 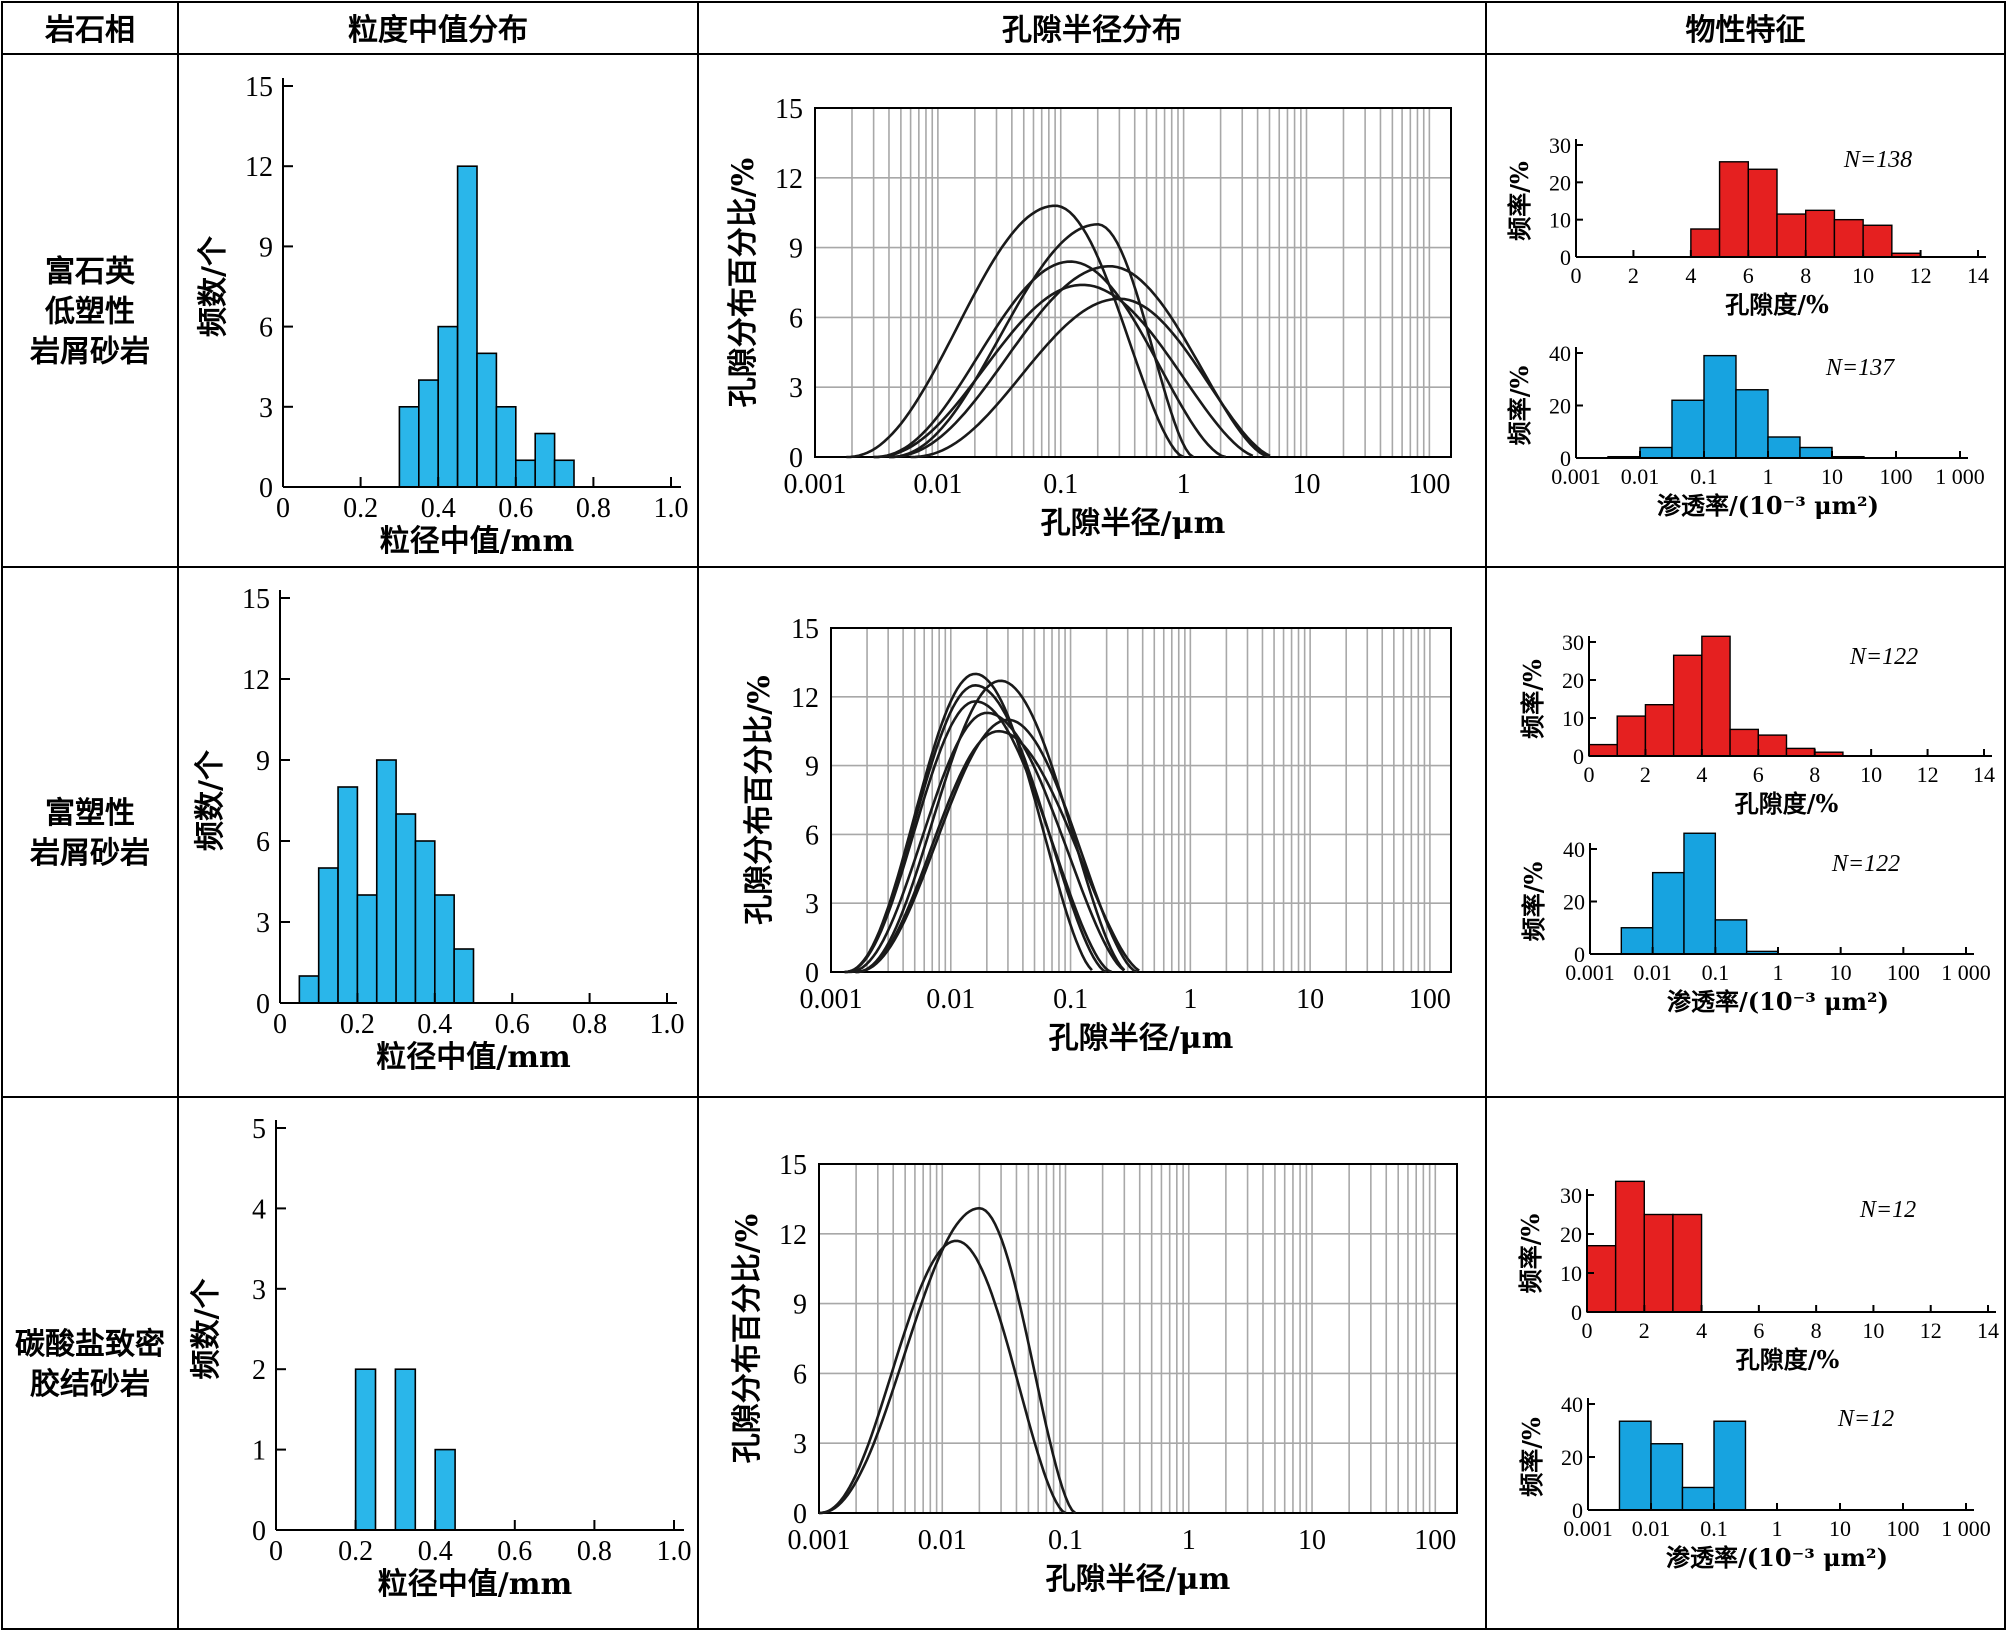 I want to click on y-axis-label: 孔隙分布百分比/%, so click(x=743, y=282).